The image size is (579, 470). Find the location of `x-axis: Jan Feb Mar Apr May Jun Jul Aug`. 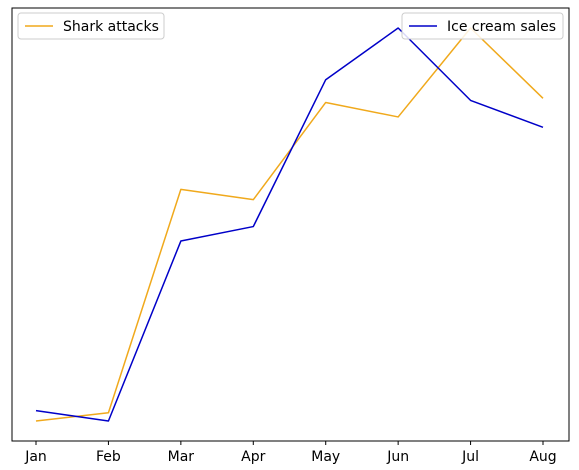

x-axis: Jan Feb Mar Apr May Jun Jul Aug is located at coordinates (290, 453).